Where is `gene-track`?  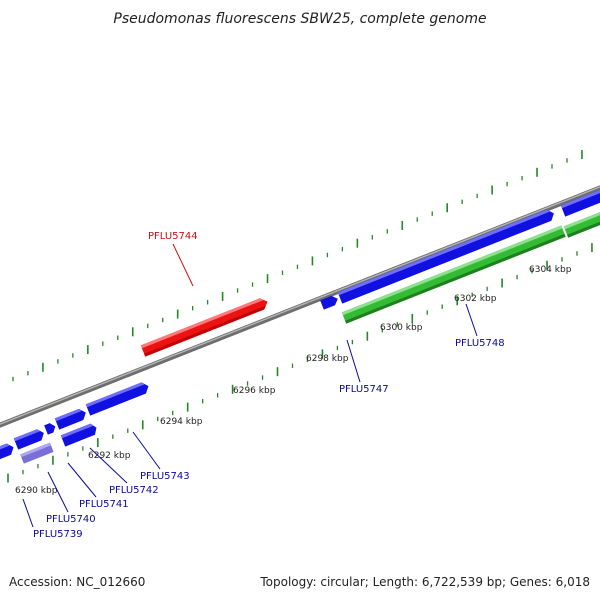
gene-track is located at coordinates (470, 262).